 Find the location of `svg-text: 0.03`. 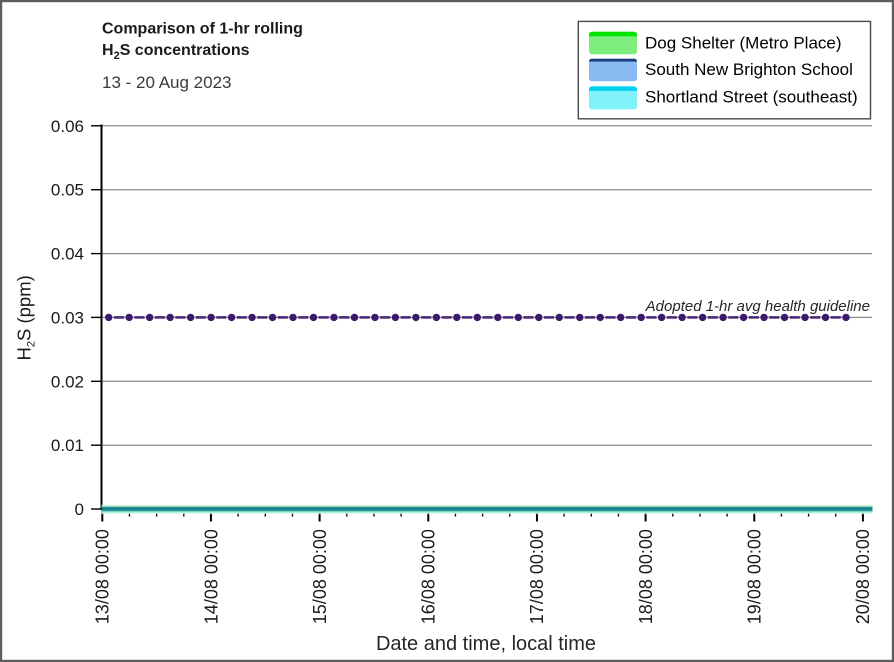

svg-text: 0.03 is located at coordinates (67, 317).